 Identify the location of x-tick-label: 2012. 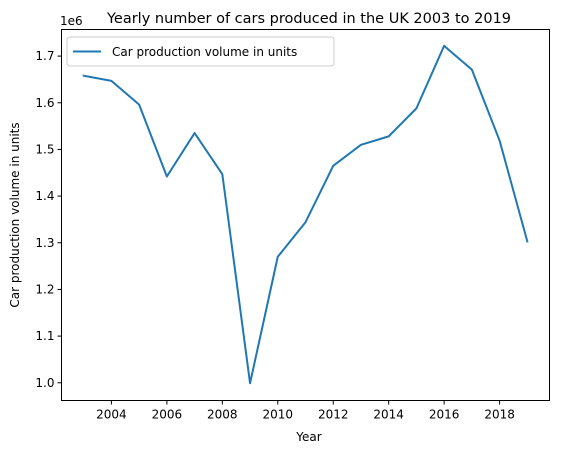
(333, 415).